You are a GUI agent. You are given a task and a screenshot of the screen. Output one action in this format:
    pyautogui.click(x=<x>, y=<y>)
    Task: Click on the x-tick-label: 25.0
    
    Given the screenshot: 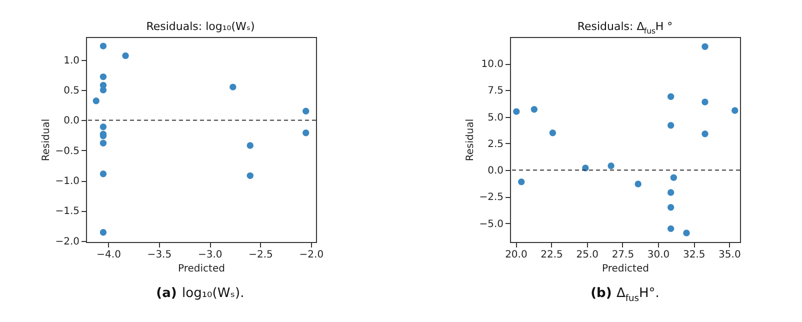 What is the action you would take?
    pyautogui.click(x=587, y=255)
    